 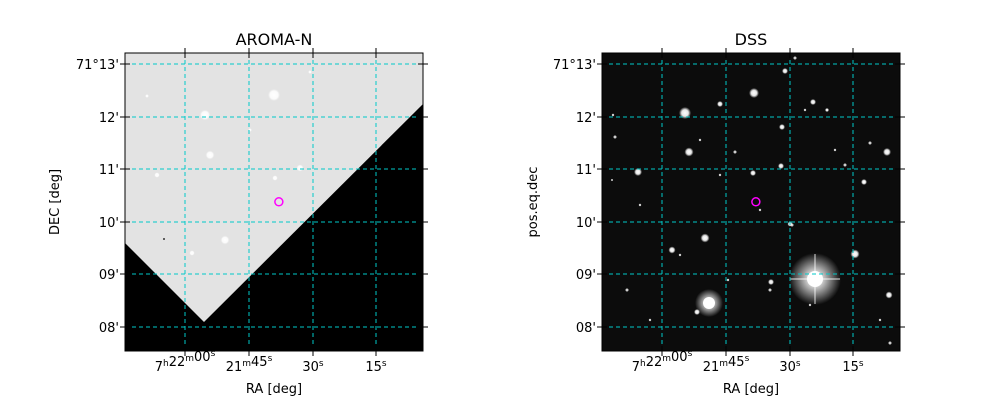 I want to click on panel-title: DSS, so click(x=751, y=39).